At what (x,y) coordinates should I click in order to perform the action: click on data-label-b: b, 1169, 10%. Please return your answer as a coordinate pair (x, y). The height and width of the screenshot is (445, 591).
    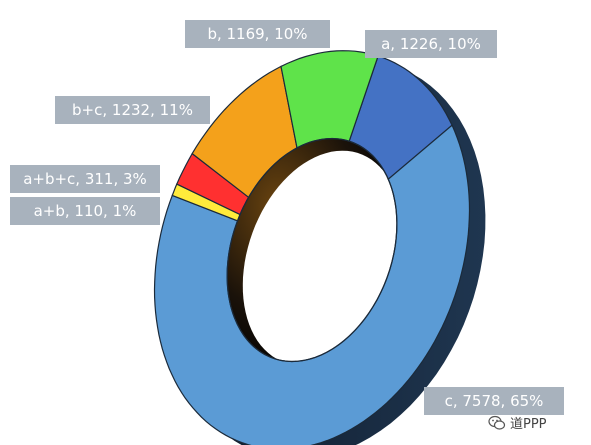
    Looking at the image, I should click on (257, 34).